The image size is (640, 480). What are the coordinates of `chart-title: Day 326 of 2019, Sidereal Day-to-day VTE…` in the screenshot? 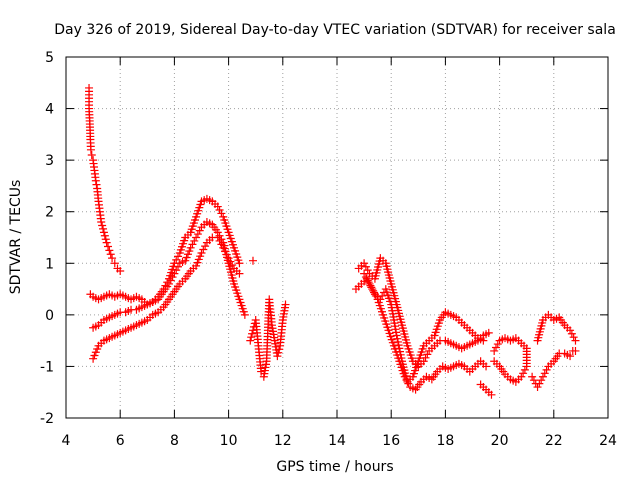 It's located at (335, 30).